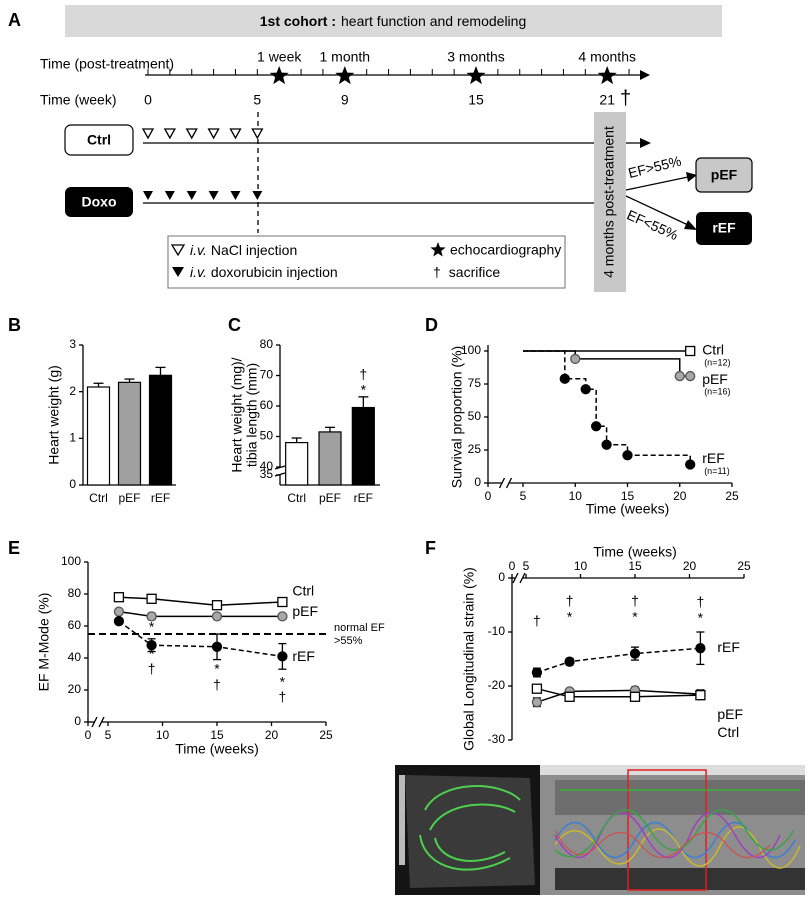  I want to click on echo-scale, so click(402, 820).